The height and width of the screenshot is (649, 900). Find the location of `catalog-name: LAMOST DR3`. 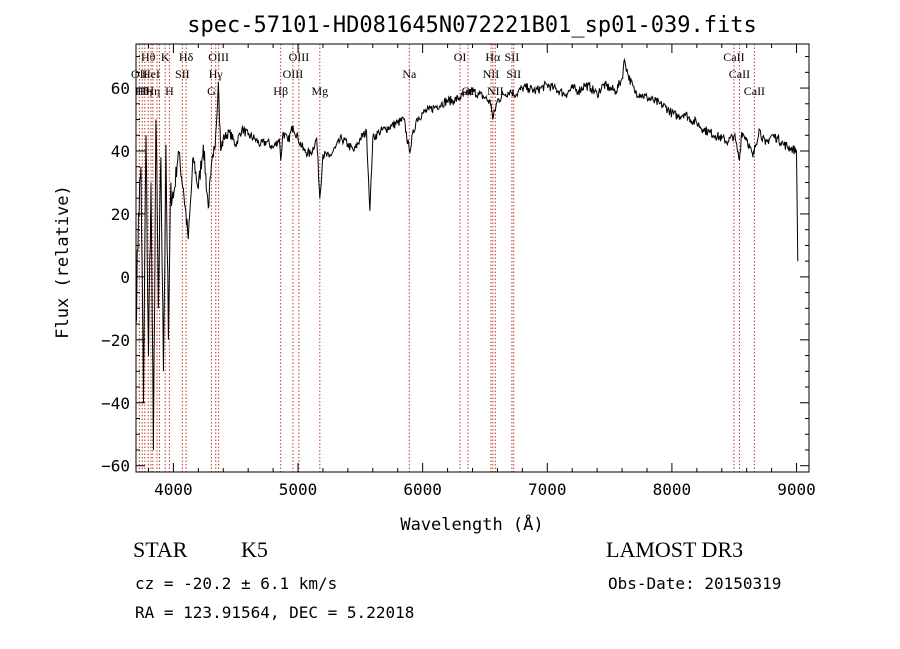

catalog-name: LAMOST DR3 is located at coordinates (675, 549).